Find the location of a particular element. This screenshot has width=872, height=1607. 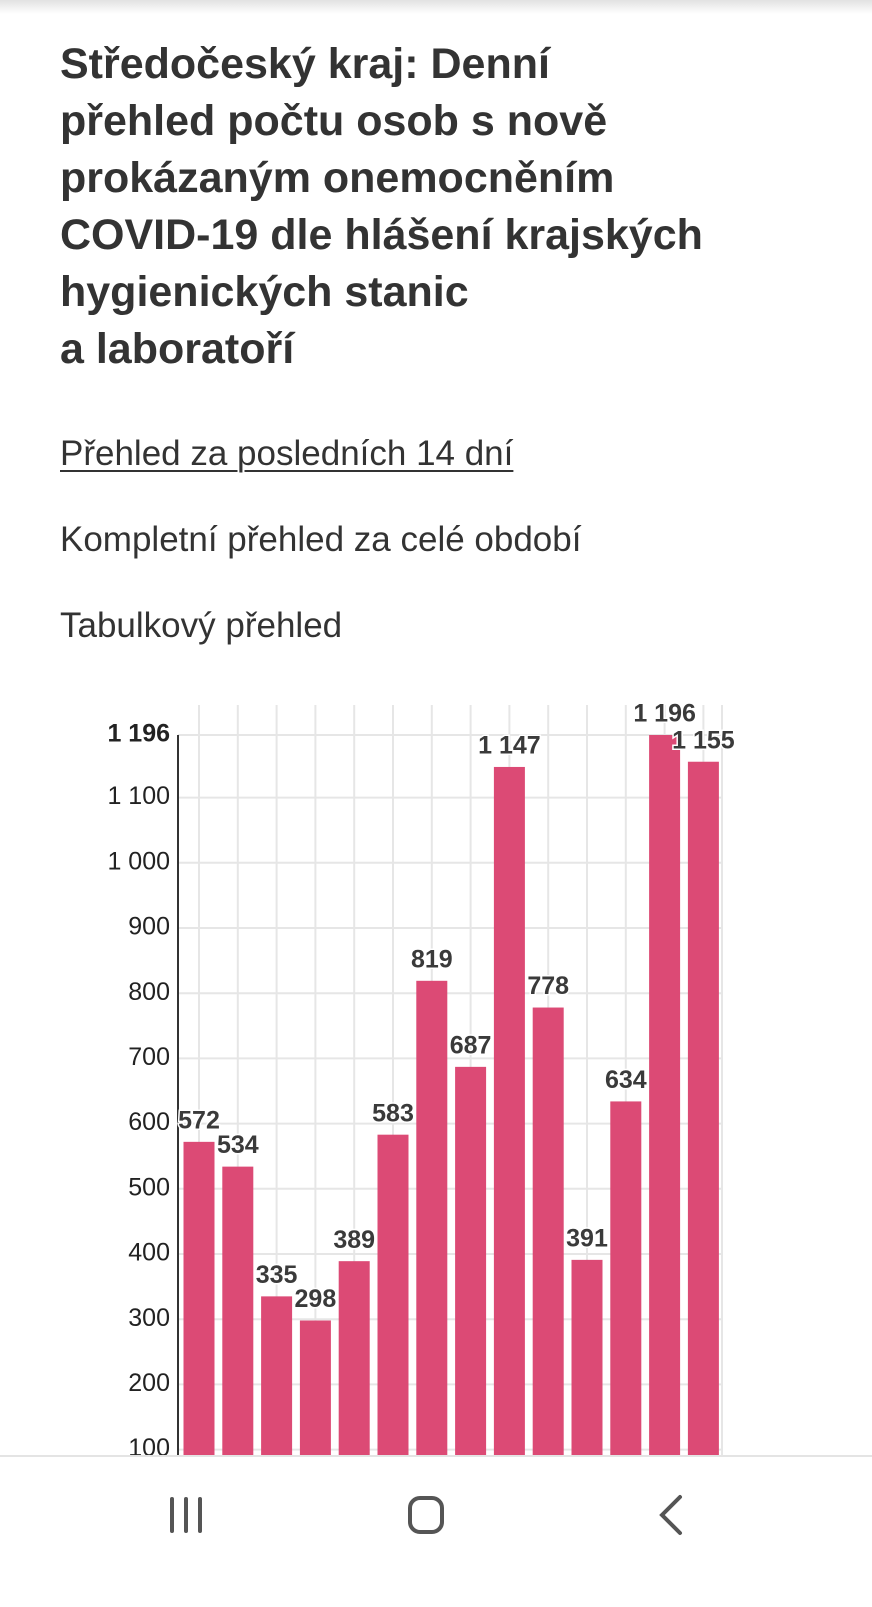

value-label: 298 is located at coordinates (316, 1299).